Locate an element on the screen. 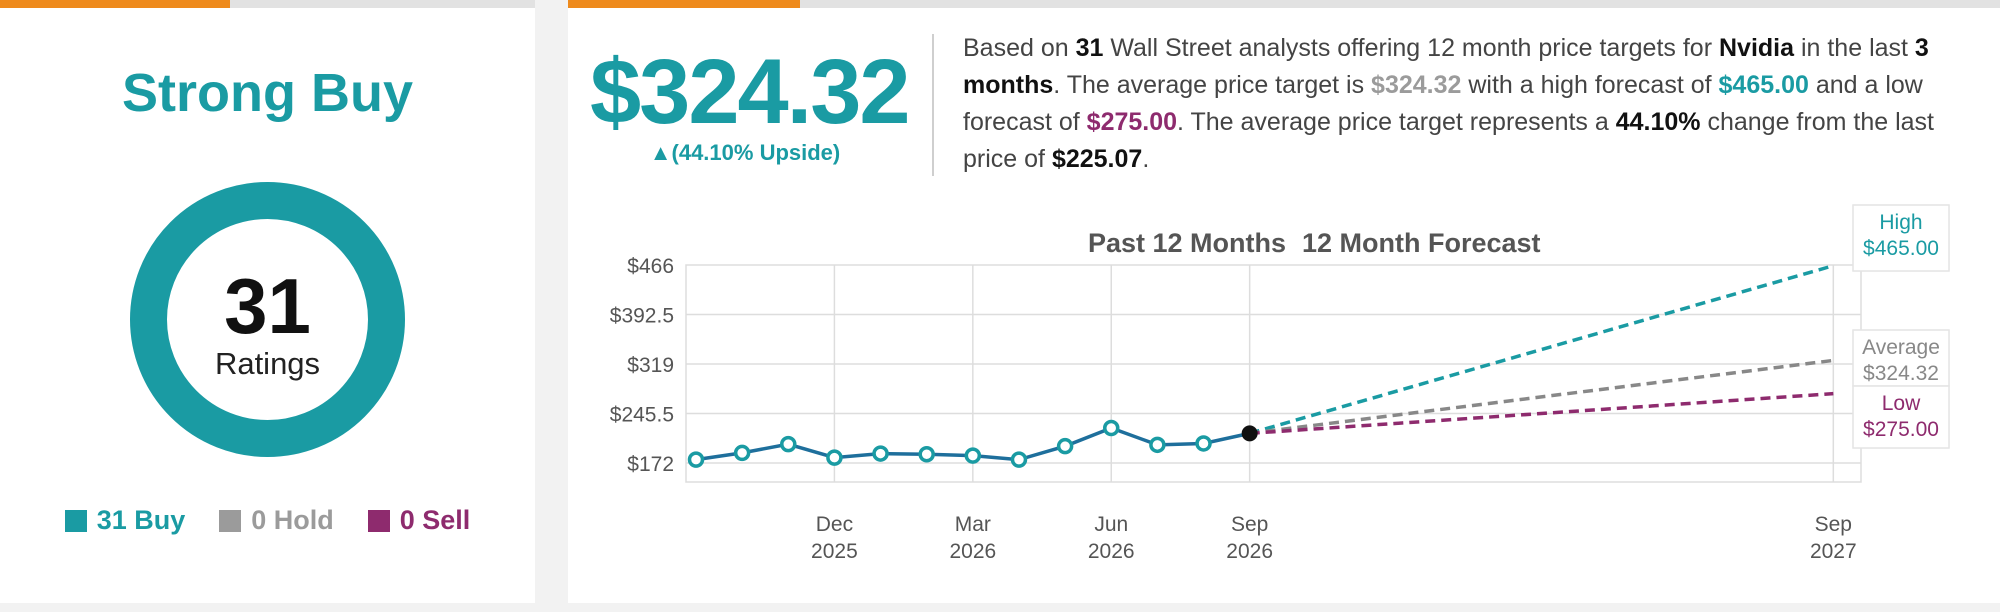 Image resolution: width=2000 pixels, height=612 pixels. chart-title-past: Past 12 Months is located at coordinates (1187, 243).